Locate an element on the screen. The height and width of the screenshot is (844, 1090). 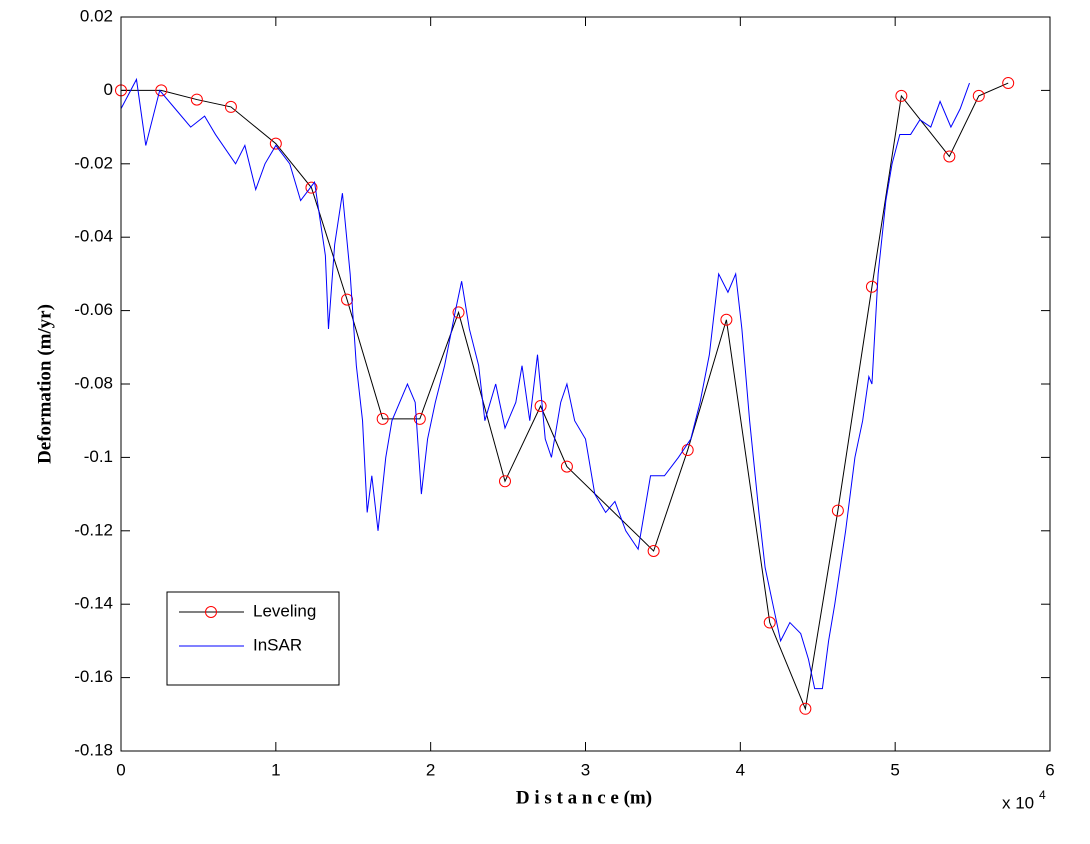
y-tick-label: 0 is located at coordinates (108, 89).